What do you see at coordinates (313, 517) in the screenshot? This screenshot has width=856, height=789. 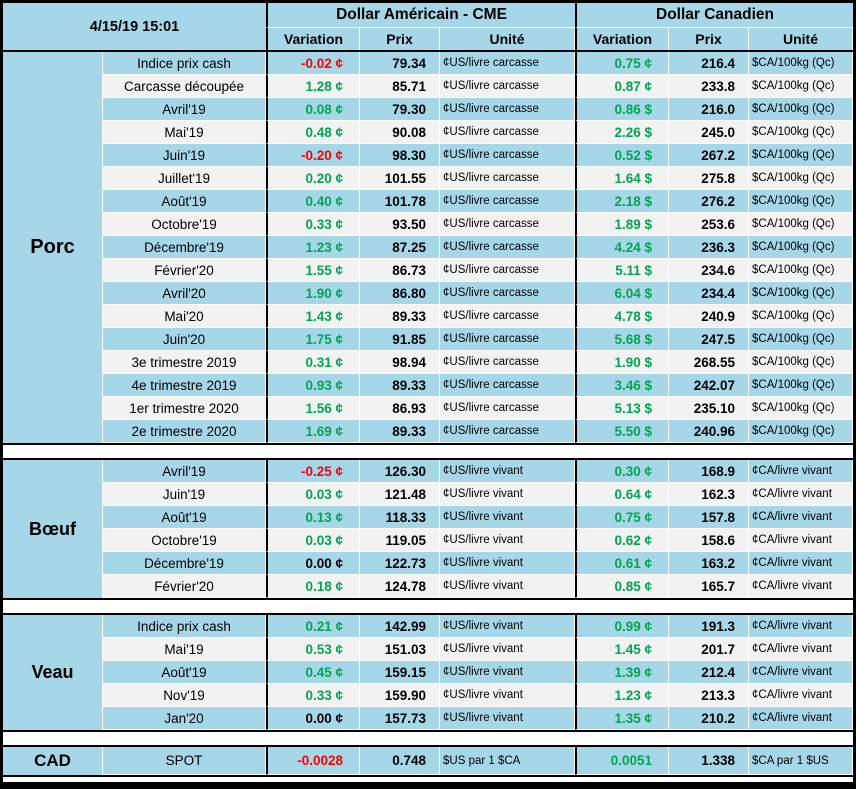 I see `usd-variation-cell: 0.13 ¢` at bounding box center [313, 517].